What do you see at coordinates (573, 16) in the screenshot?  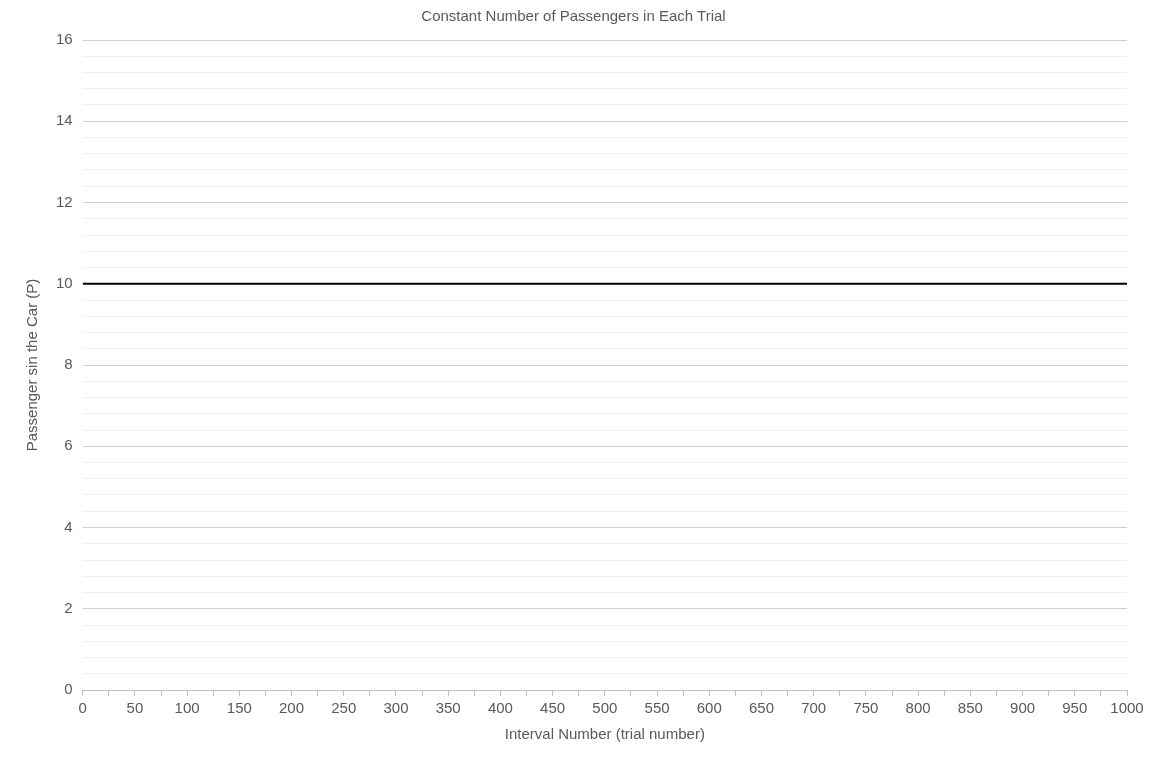 I see `chart-title: Constant Number of Passengers in Each Trial` at bounding box center [573, 16].